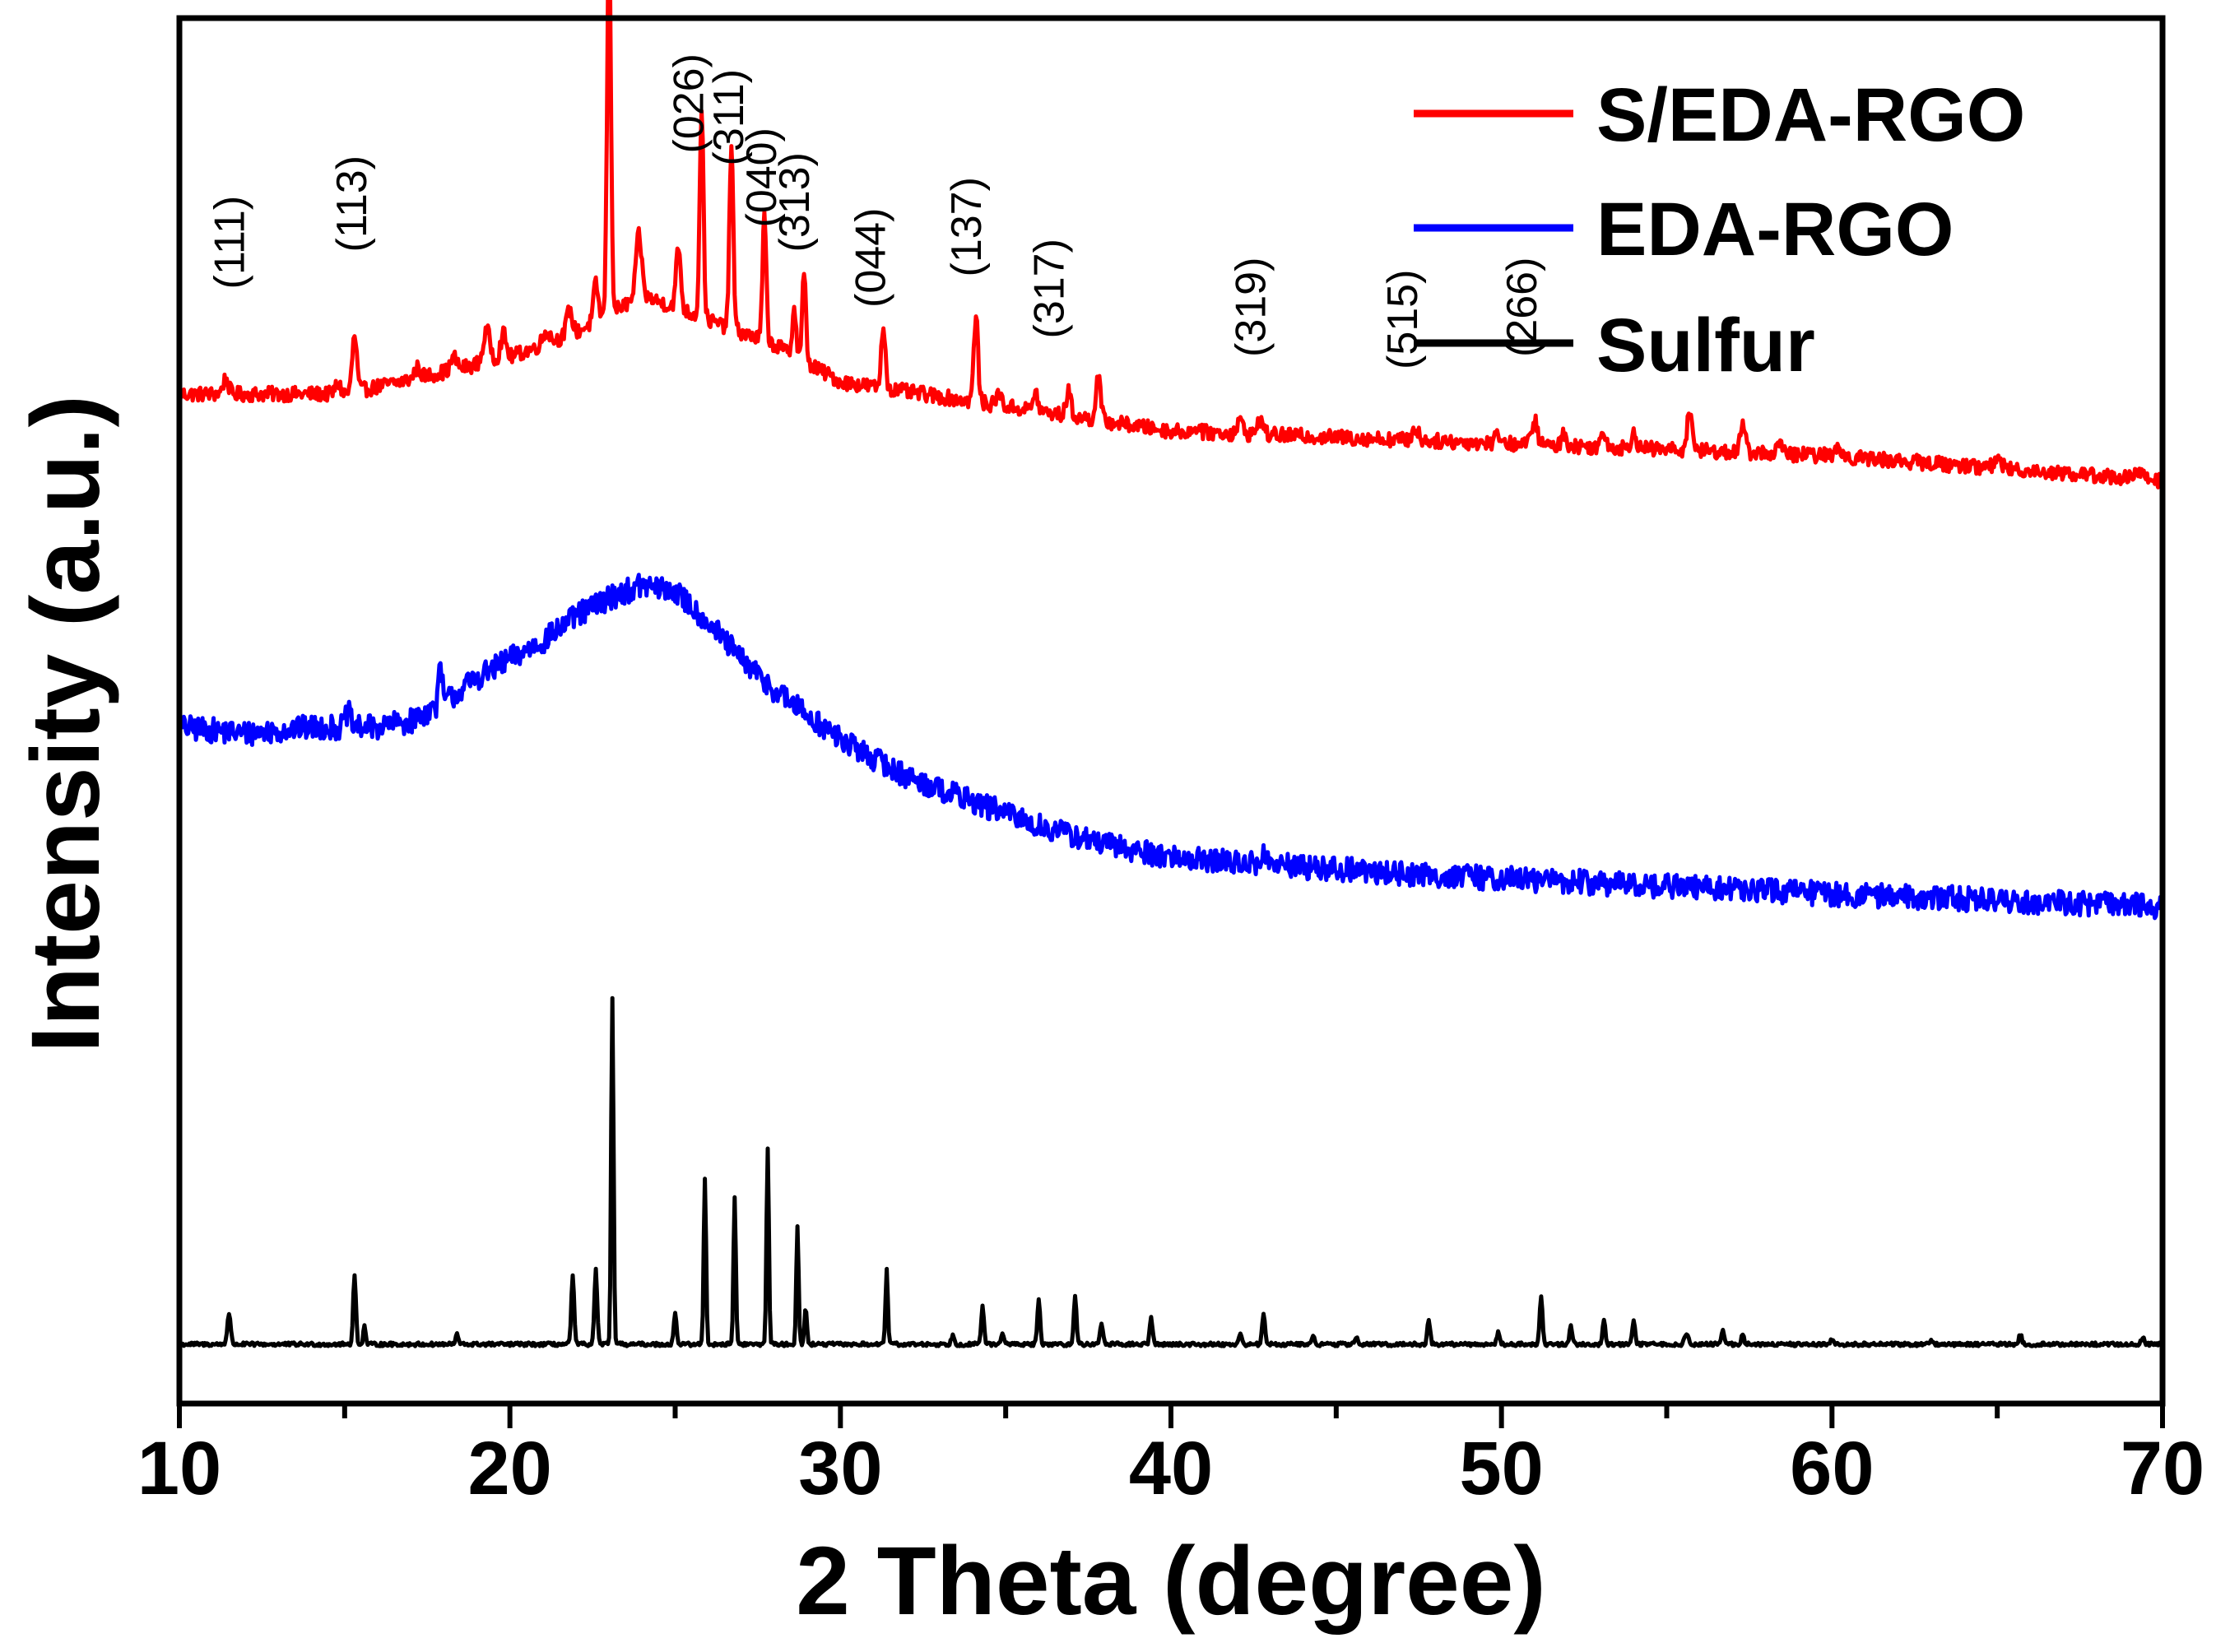 The height and width of the screenshot is (1652, 2216). I want to click on legend-label-eda-rgo: EDA-RGO, so click(1775, 230).